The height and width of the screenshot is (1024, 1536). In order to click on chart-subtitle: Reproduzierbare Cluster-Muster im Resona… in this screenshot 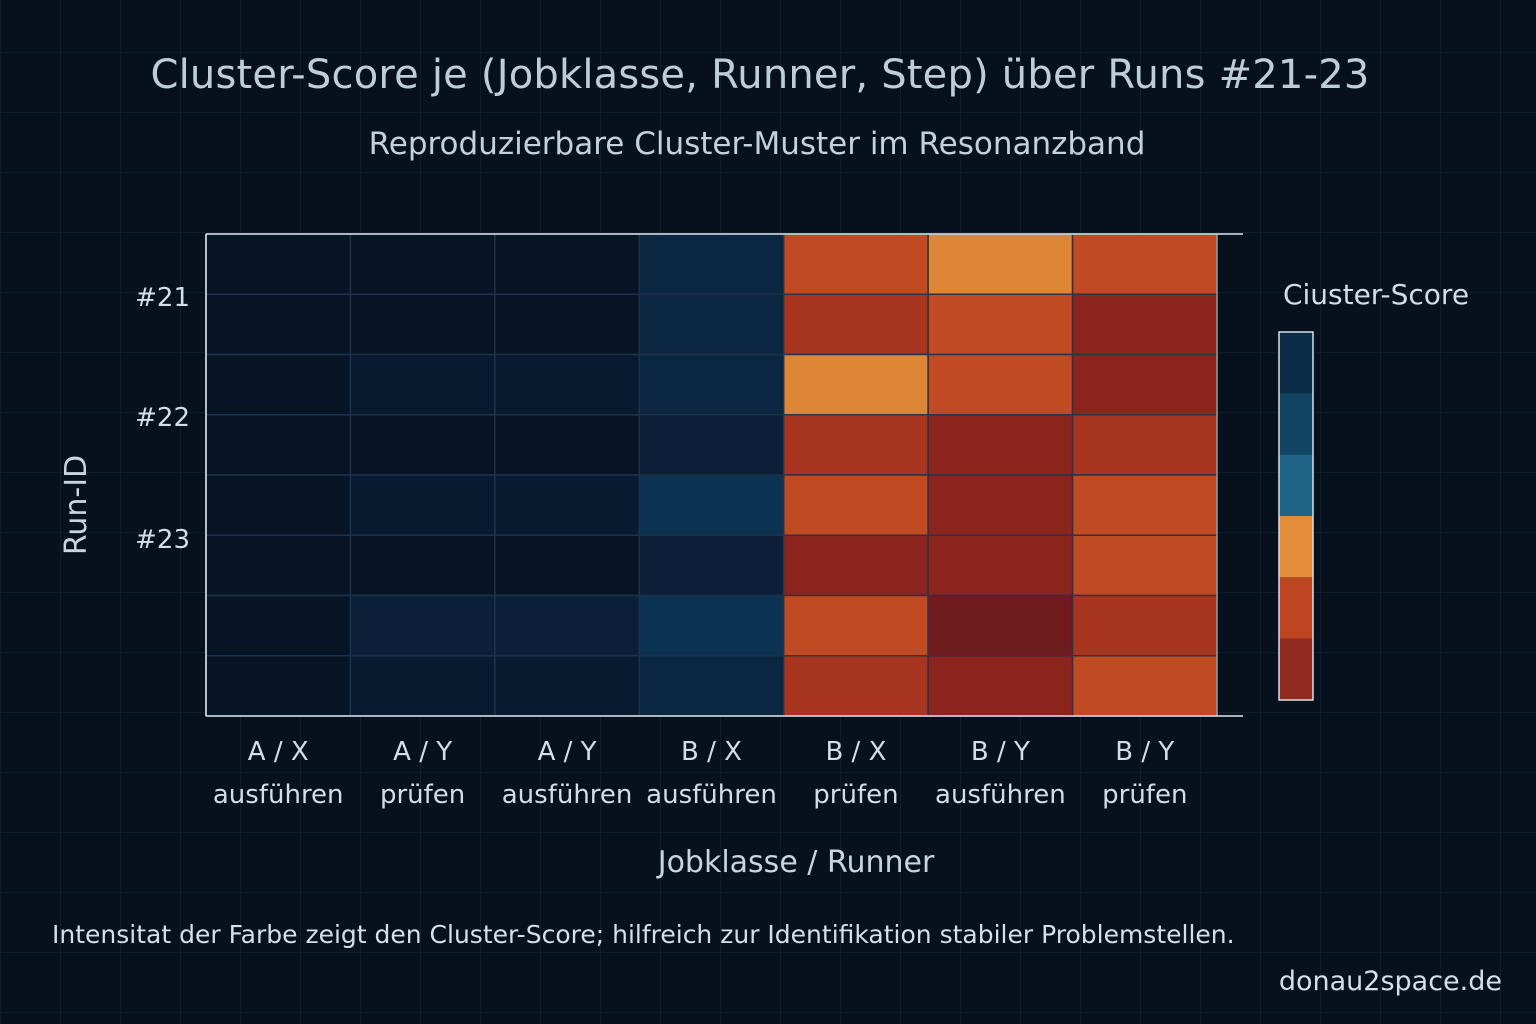, I will do `click(757, 144)`.